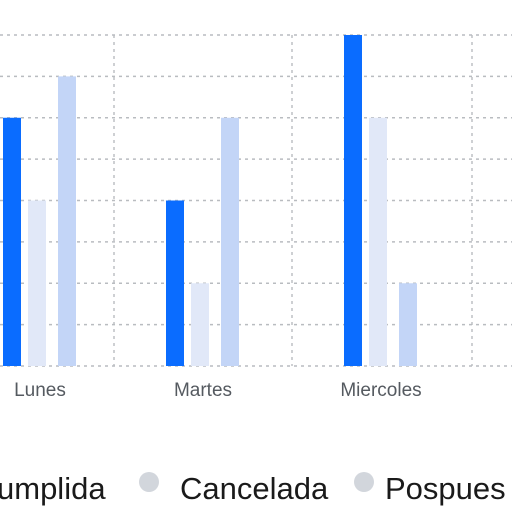 The image size is (512, 512). I want to click on x-axis-labels: LunesMartesMiercolesJ, so click(218, 390).